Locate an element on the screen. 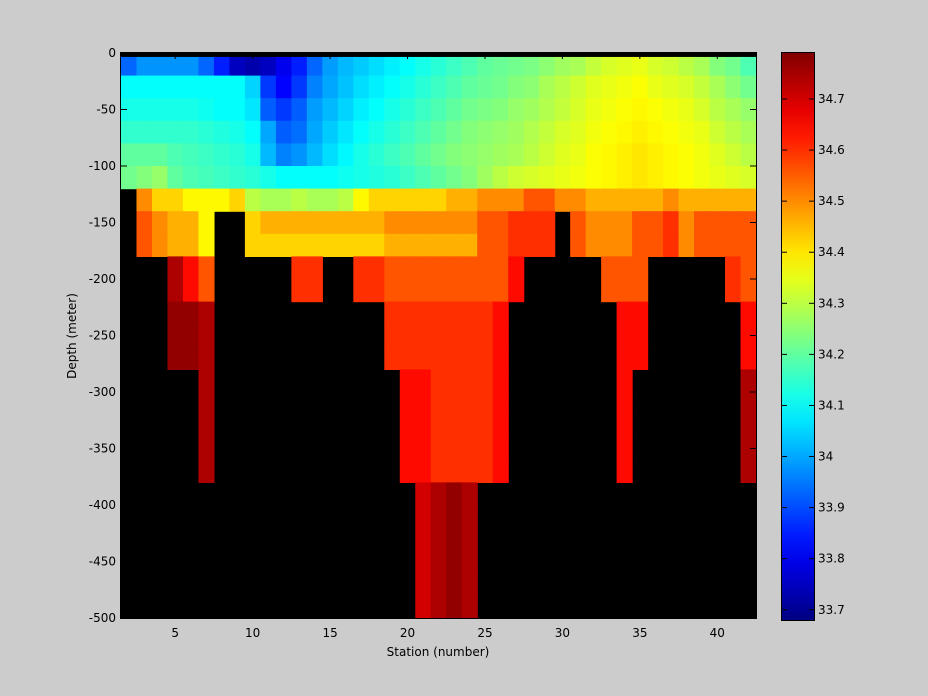  y-axis-label: Depth (meter) is located at coordinates (72, 336).